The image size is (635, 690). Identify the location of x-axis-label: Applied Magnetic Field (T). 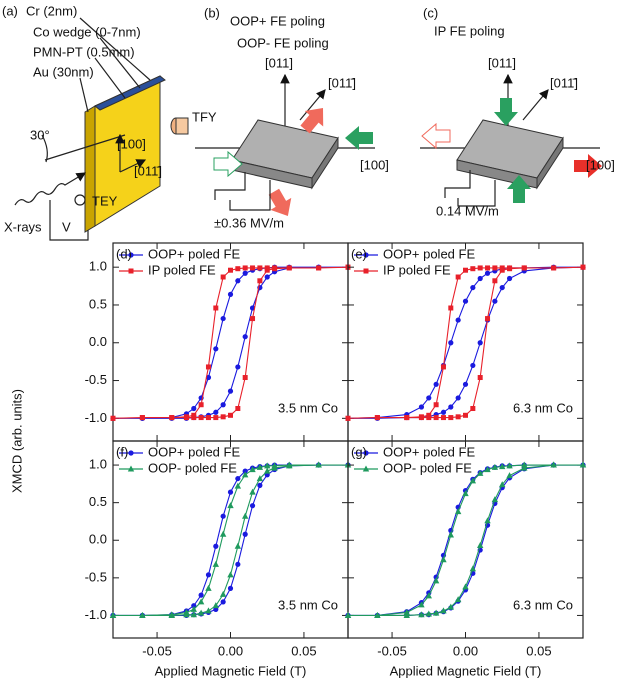
(231, 670).